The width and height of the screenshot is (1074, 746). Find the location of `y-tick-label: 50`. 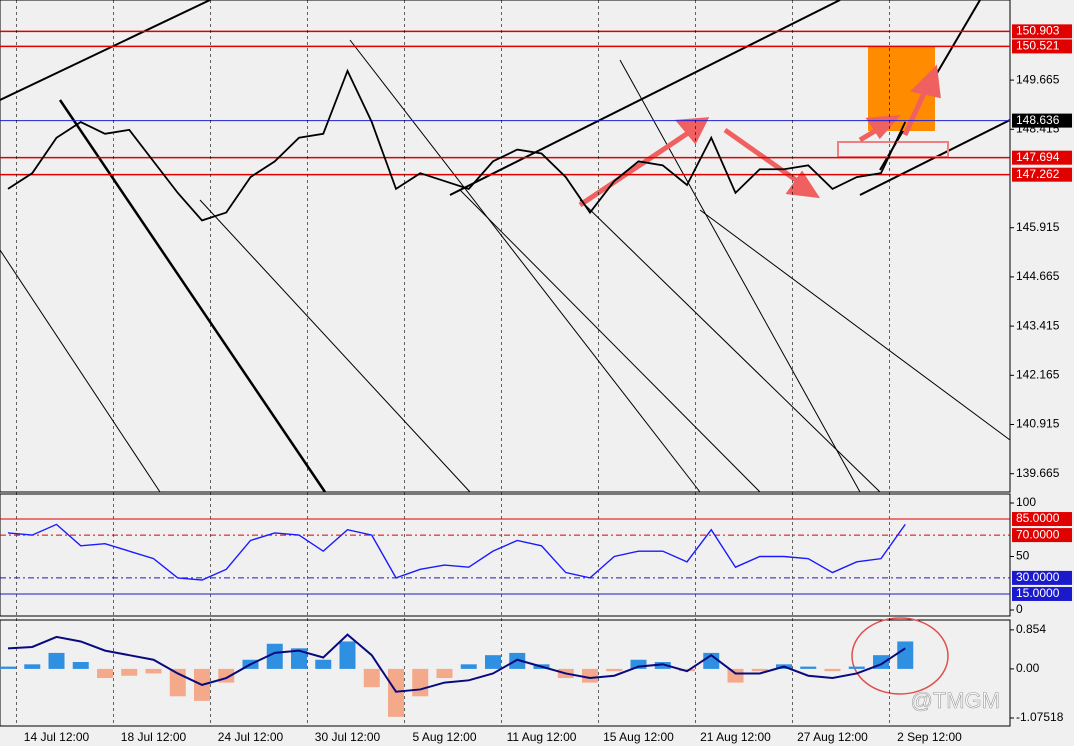

y-tick-label: 50 is located at coordinates (1023, 556).